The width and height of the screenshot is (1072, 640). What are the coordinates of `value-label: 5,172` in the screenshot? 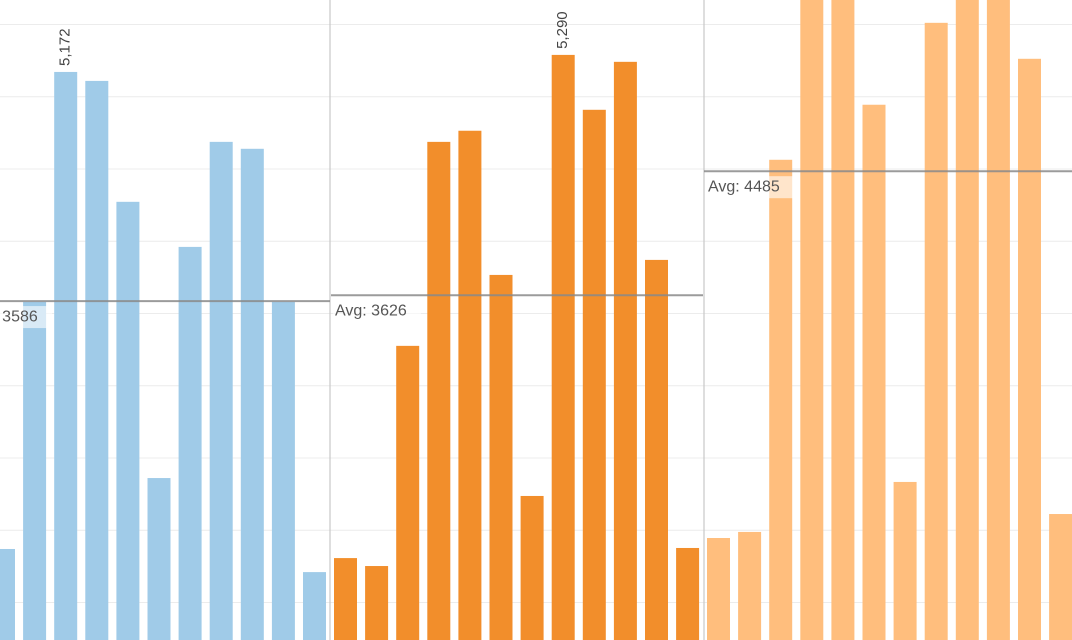 It's located at (65, 47).